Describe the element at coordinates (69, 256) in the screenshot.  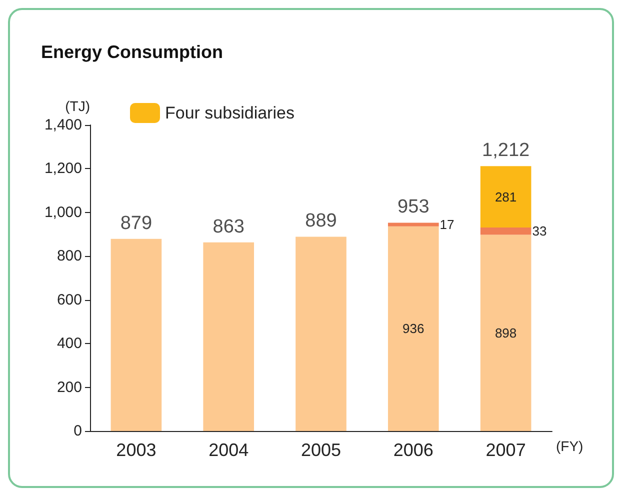
I see `y-tick-label: 800` at that location.